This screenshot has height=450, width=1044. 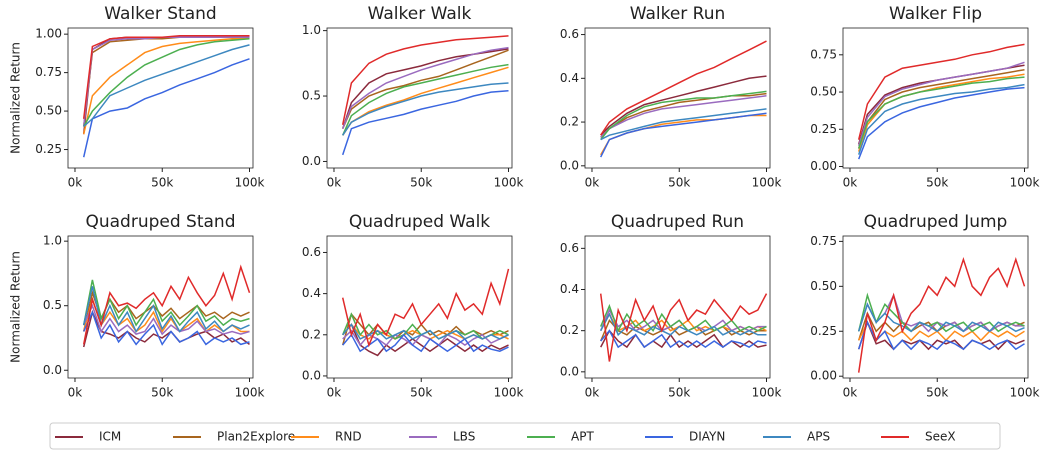 I want to click on chart-title: Walker Walk, so click(x=420, y=14).